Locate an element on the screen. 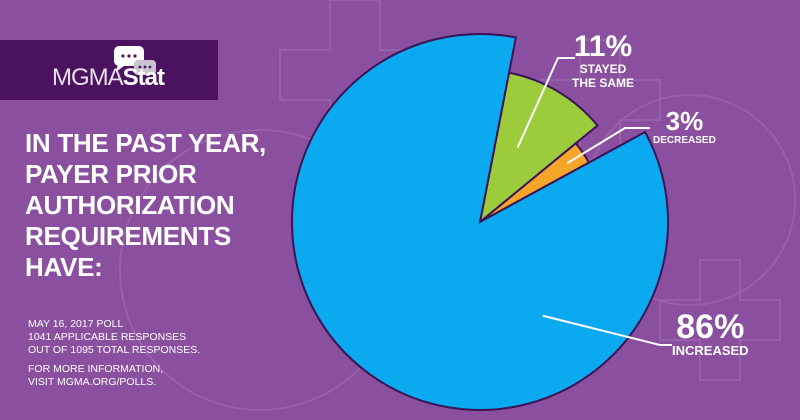  chat-bubbles-icon is located at coordinates (135, 60).